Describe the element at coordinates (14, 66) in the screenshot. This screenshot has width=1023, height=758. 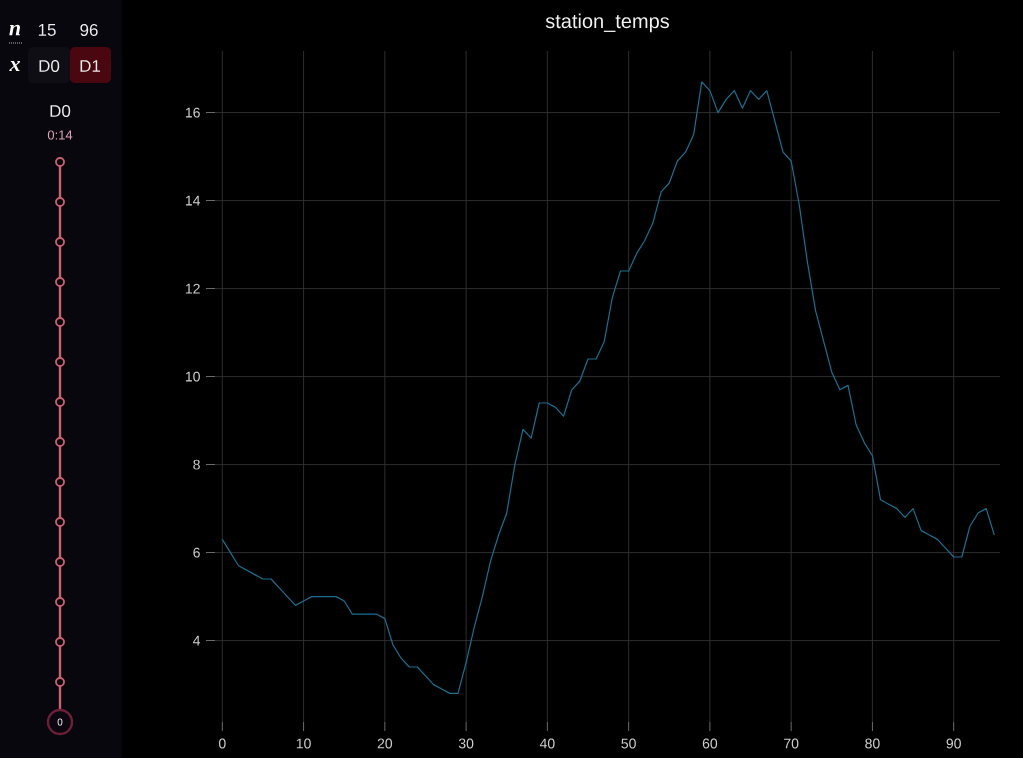
I see `text: x` at that location.